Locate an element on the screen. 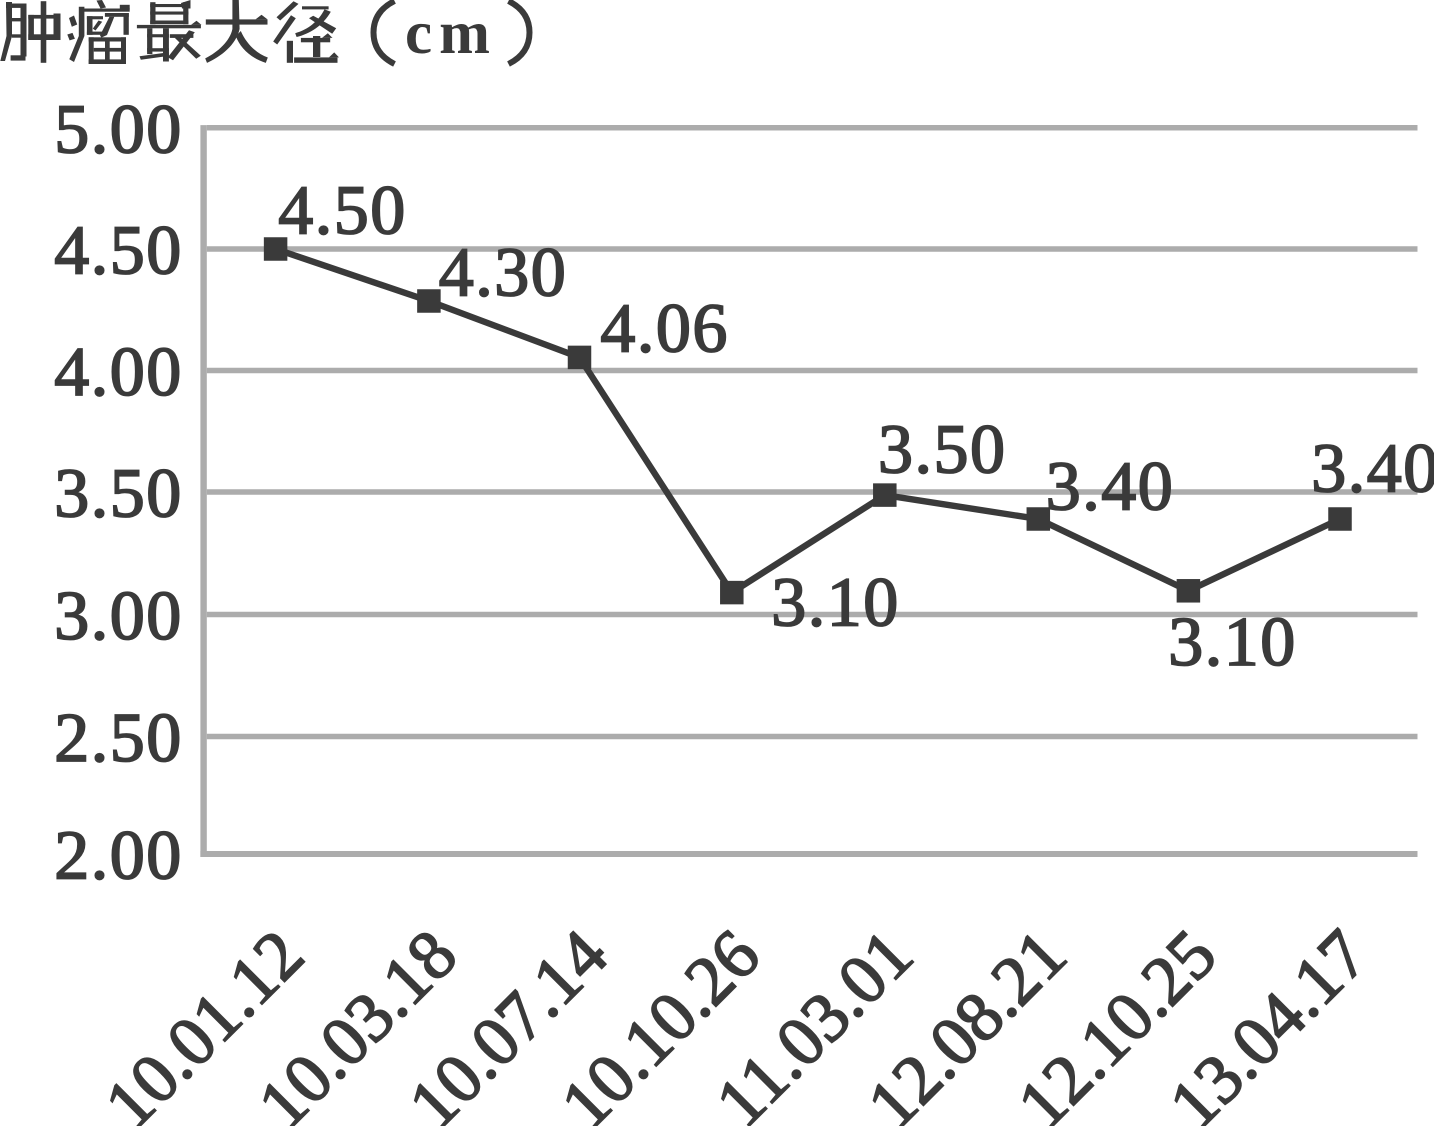 The width and height of the screenshot is (1434, 1126). svg-text: 4.00 is located at coordinates (118, 372).